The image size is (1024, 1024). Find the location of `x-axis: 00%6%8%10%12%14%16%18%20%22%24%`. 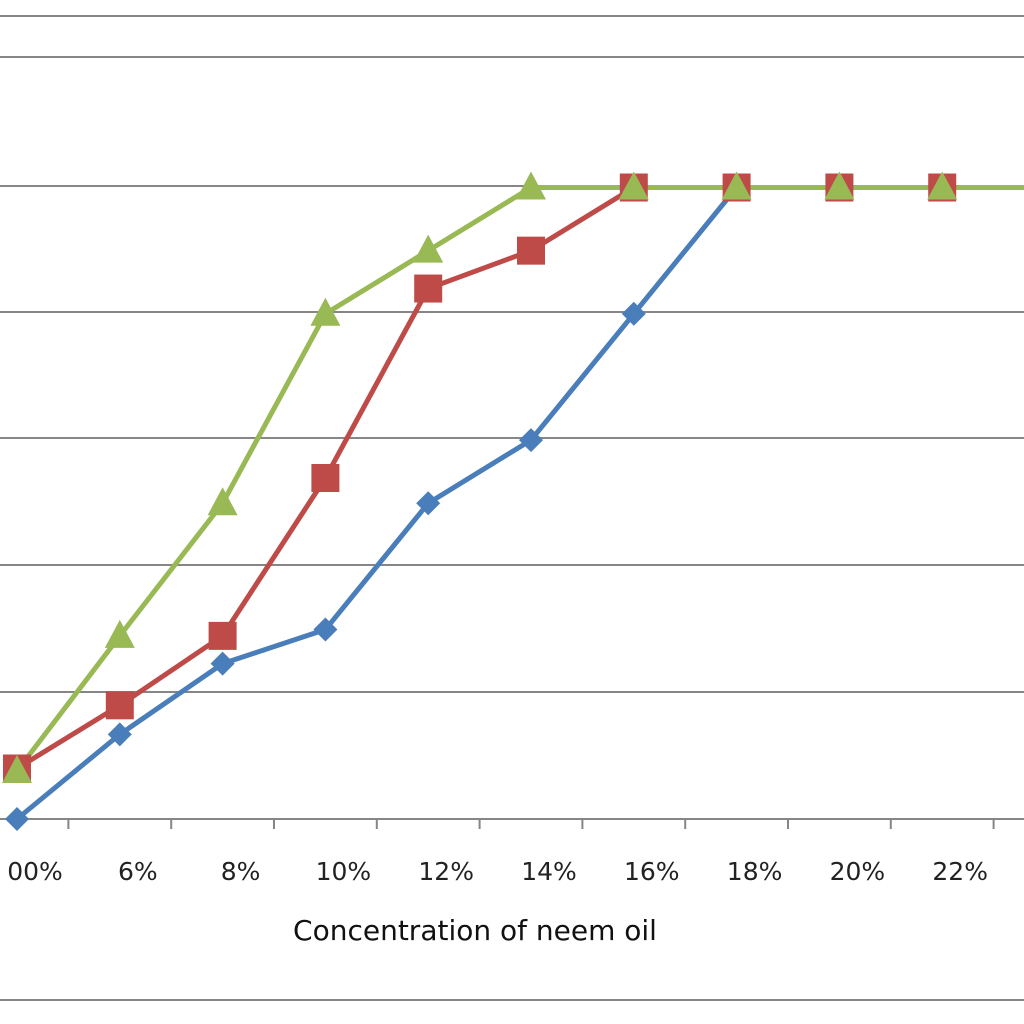

x-axis: 00%6%8%10%12%14%16%18%20%22%24% is located at coordinates (512, 852).